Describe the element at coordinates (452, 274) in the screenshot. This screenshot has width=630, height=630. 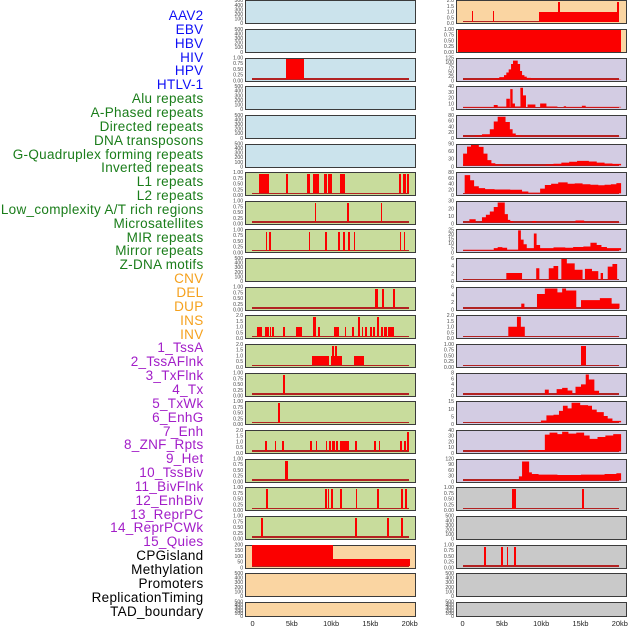
I see `svg-text: 2` at that location.